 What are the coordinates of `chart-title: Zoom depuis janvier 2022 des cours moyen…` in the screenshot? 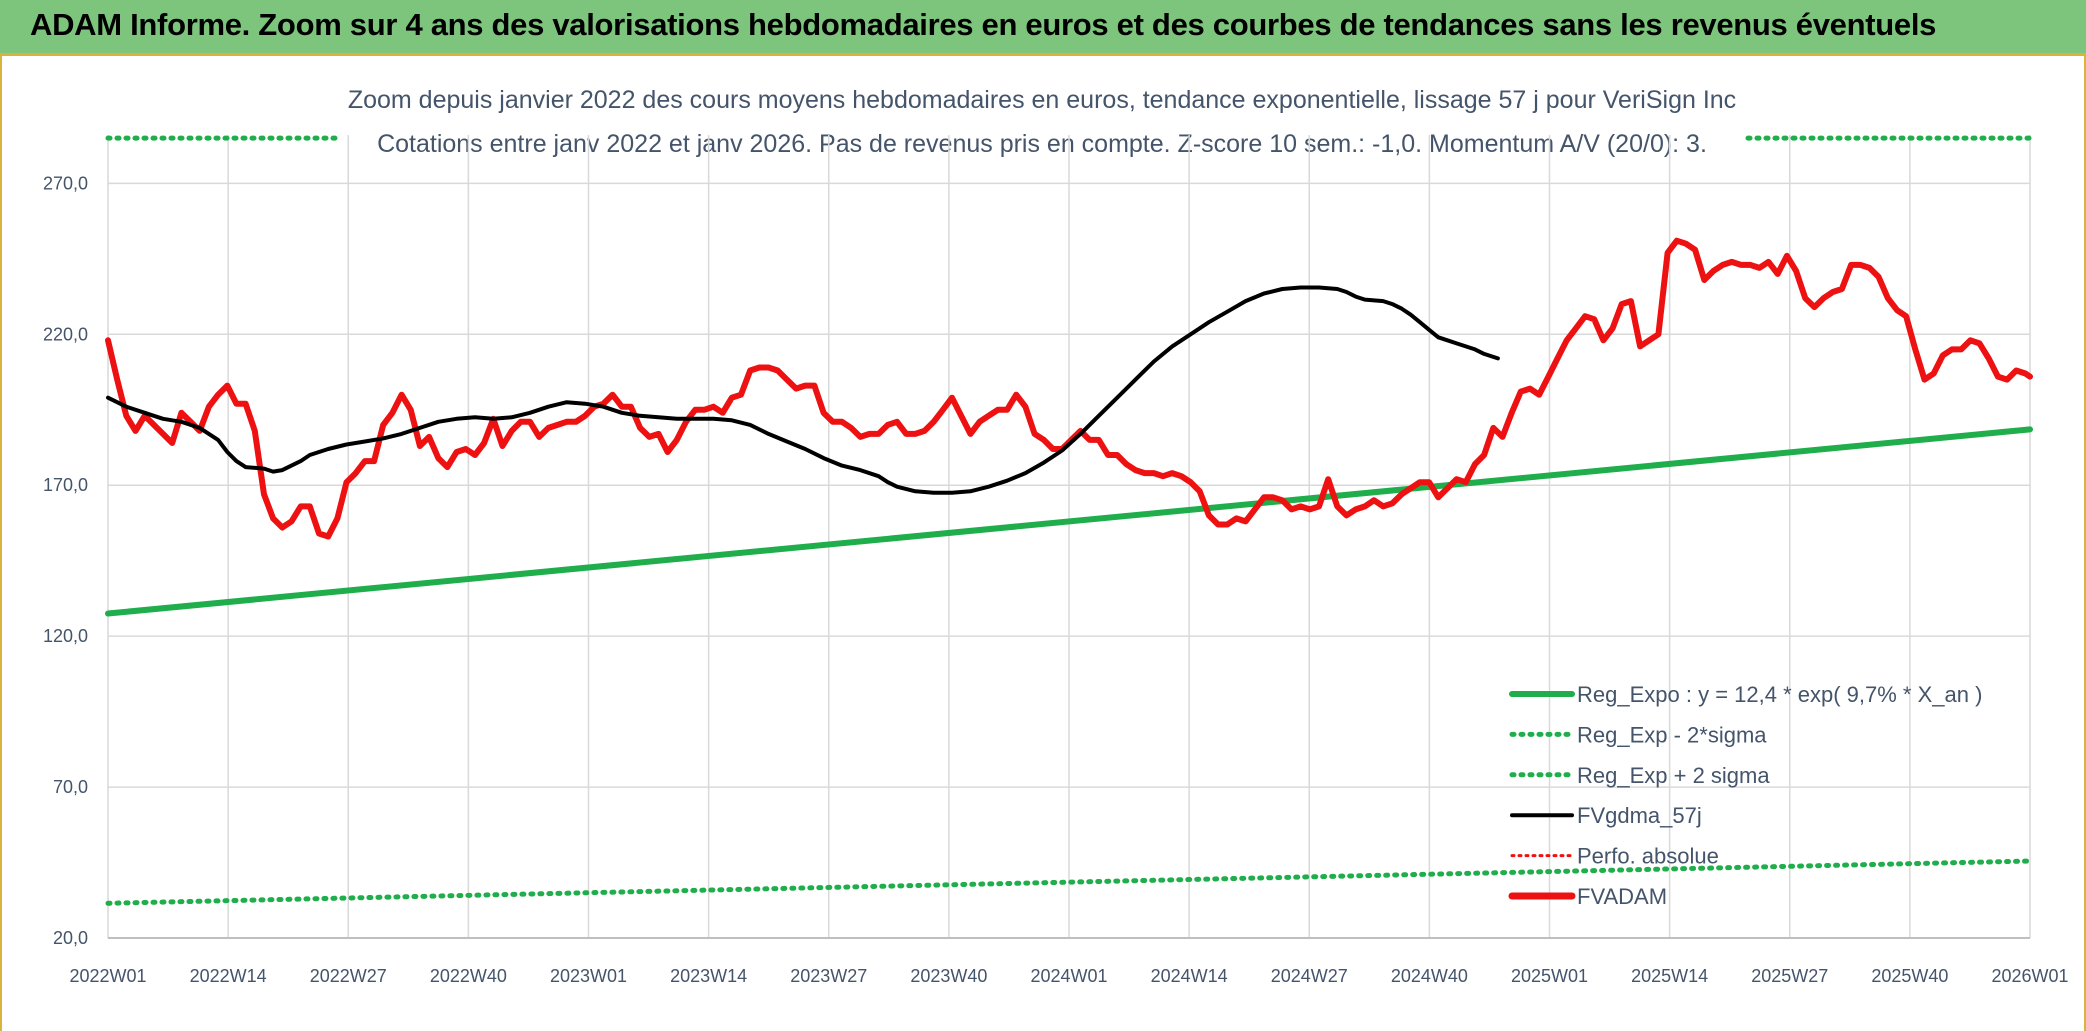 It's located at (1042, 100).